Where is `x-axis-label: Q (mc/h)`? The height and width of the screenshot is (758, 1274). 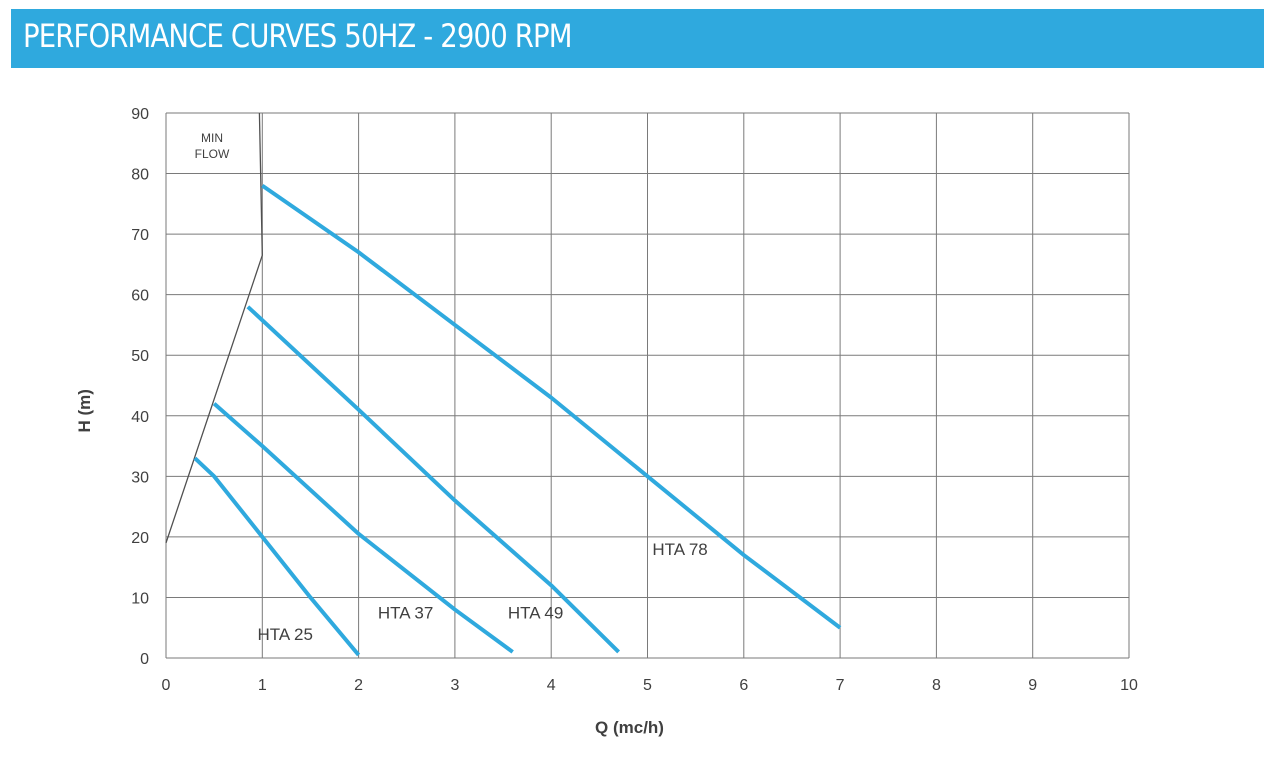 x-axis-label: Q (mc/h) is located at coordinates (629, 727).